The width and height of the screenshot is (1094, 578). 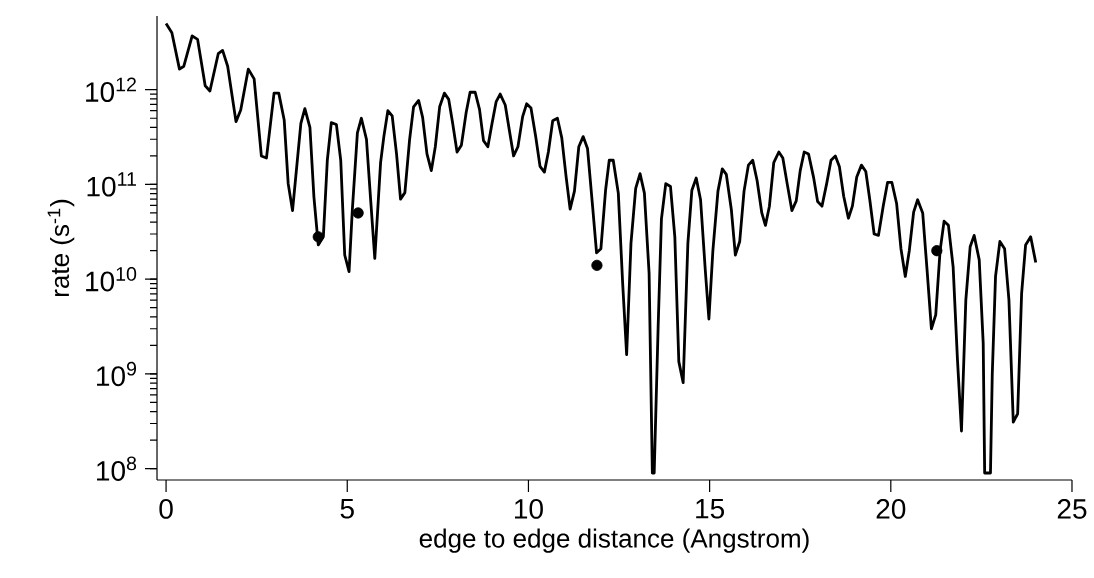 What do you see at coordinates (111, 184) in the screenshot?
I see `y-tick-label: 10$^{11}$` at bounding box center [111, 184].